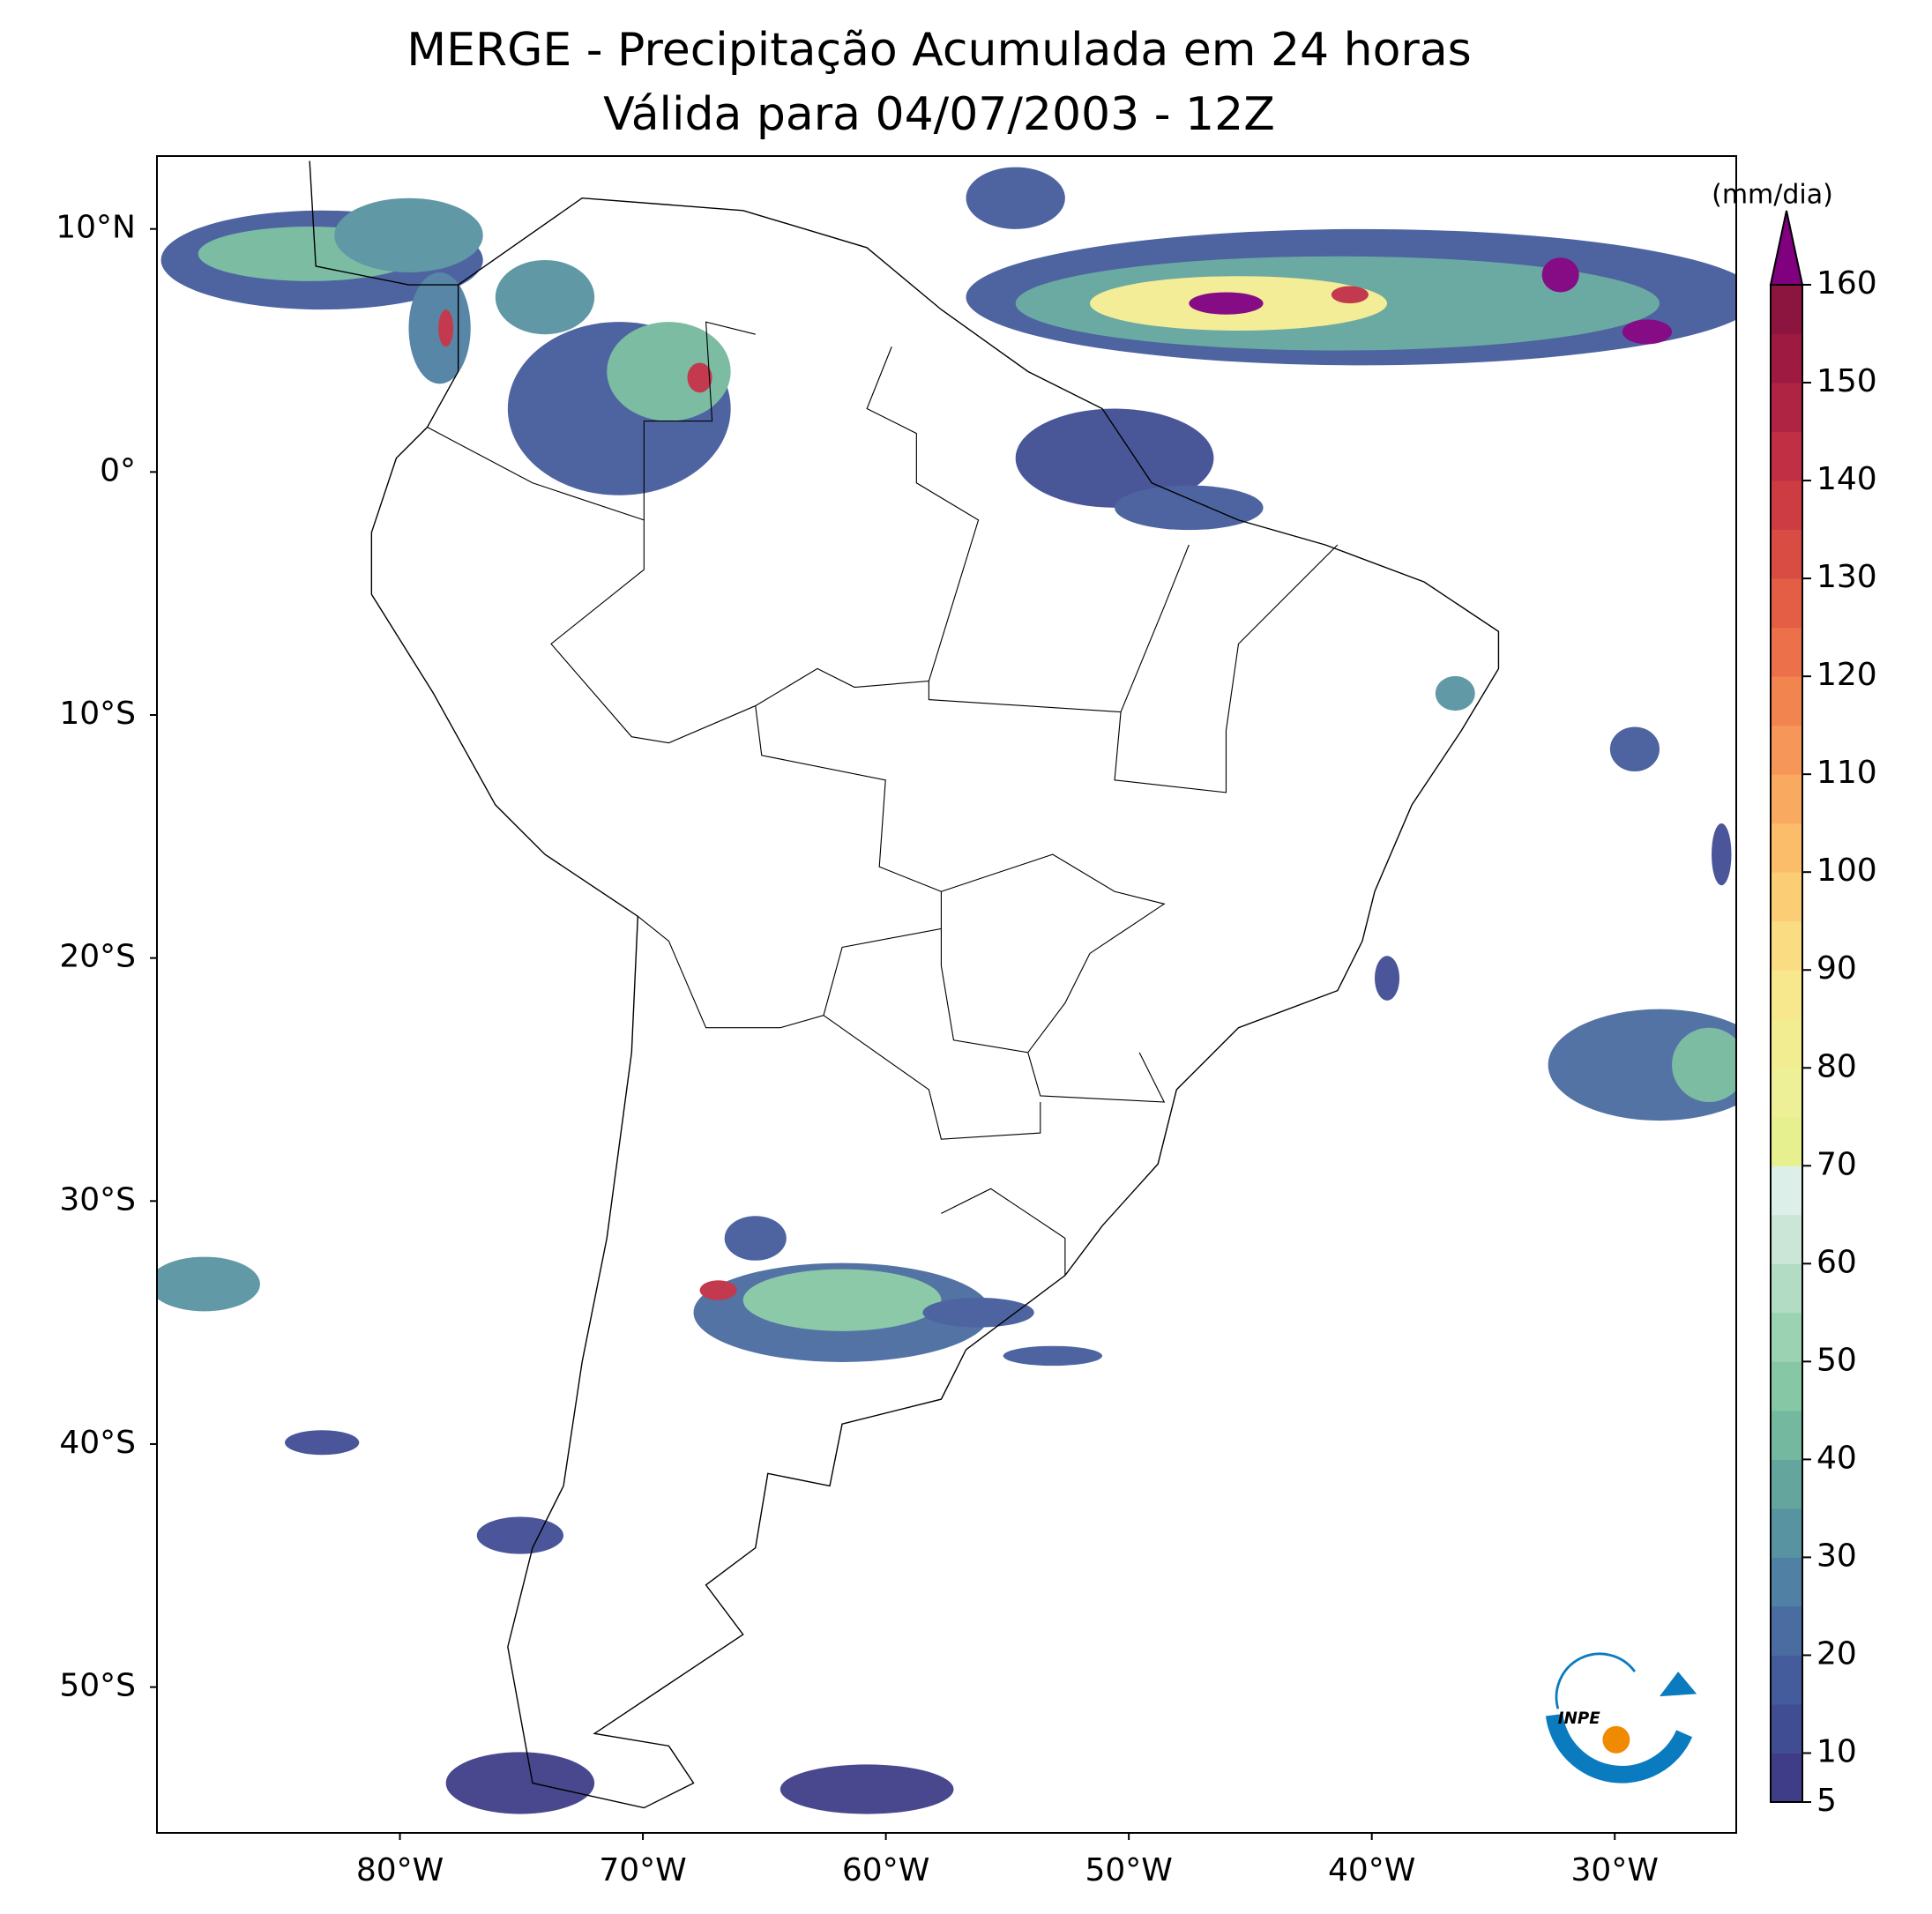 The width and height of the screenshot is (1932, 1914). I want to click on colorbar-label: (mm/dia), so click(1772, 195).